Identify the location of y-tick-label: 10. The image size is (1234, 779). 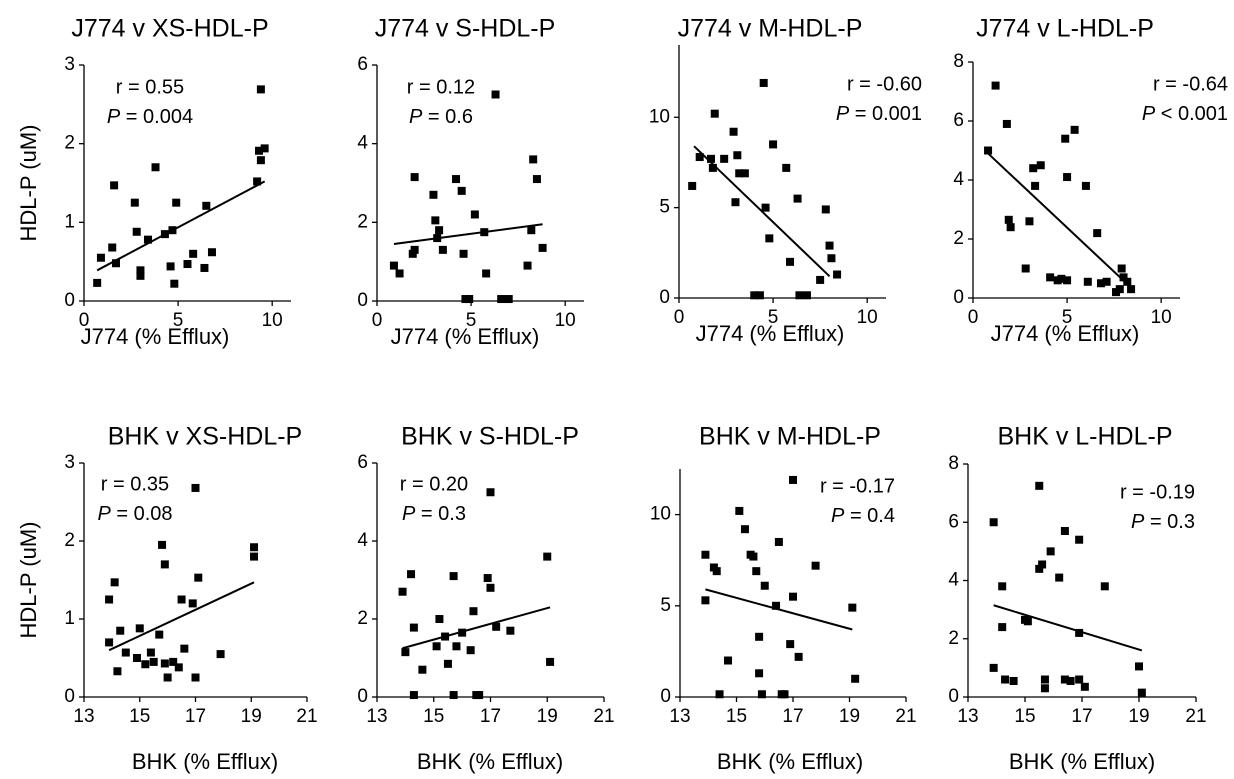
(659, 116).